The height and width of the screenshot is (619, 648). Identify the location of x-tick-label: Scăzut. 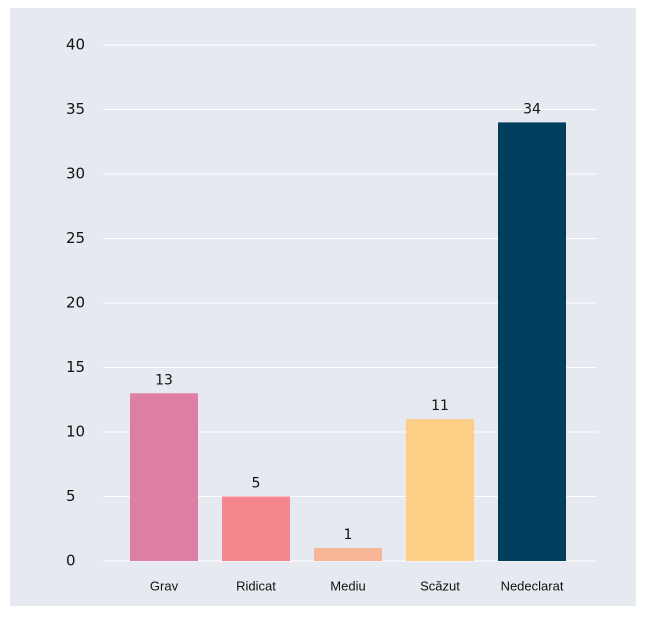
(440, 585).